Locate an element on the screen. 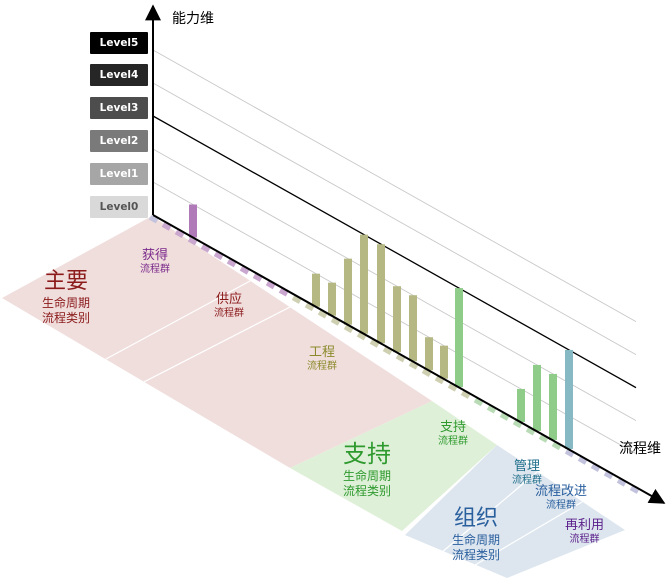  group-label-management: 管理 流程群 is located at coordinates (527, 473).